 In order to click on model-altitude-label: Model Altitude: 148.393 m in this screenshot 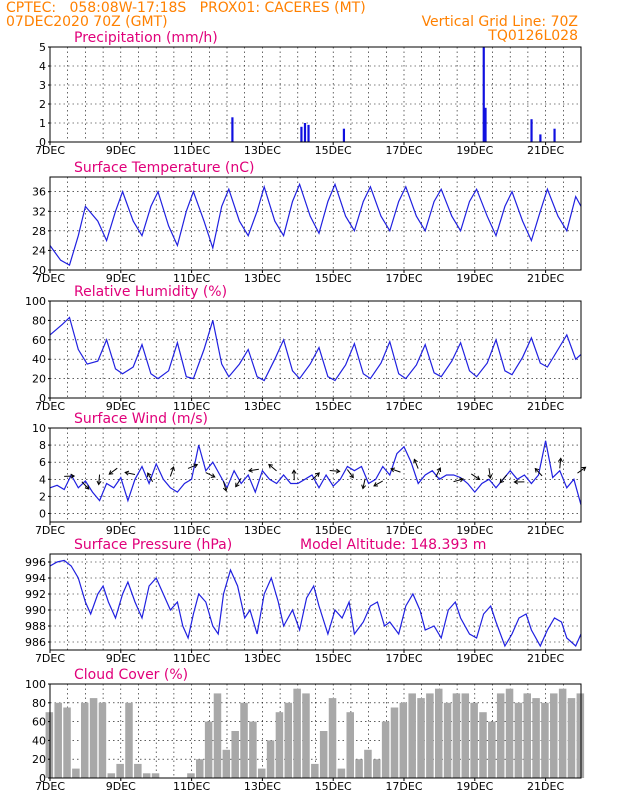, I will do `click(393, 545)`.